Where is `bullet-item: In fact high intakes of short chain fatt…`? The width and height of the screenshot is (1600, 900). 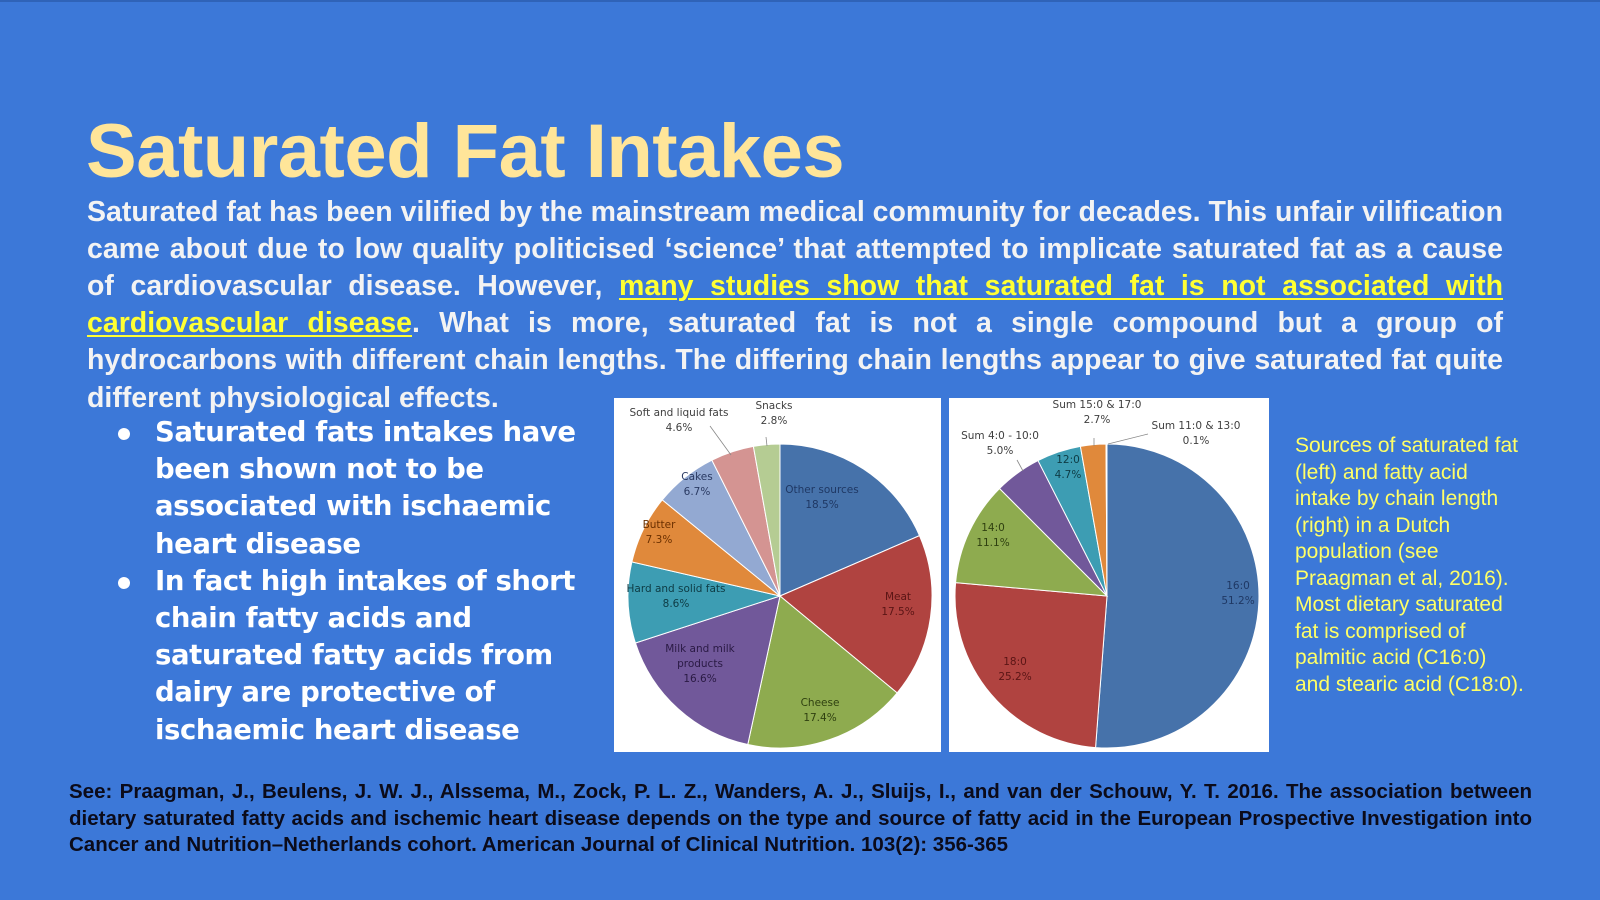
bullet-item: In fact high intakes of short chain fatt… is located at coordinates (345, 656).